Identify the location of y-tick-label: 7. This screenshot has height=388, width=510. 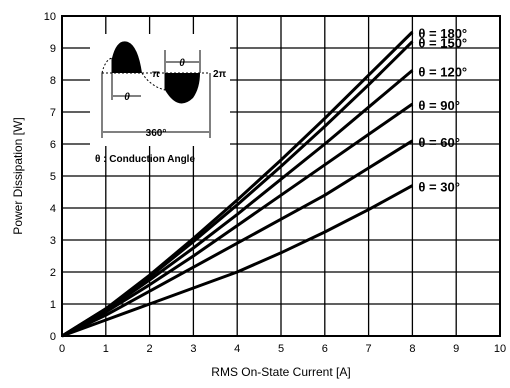
(53, 113).